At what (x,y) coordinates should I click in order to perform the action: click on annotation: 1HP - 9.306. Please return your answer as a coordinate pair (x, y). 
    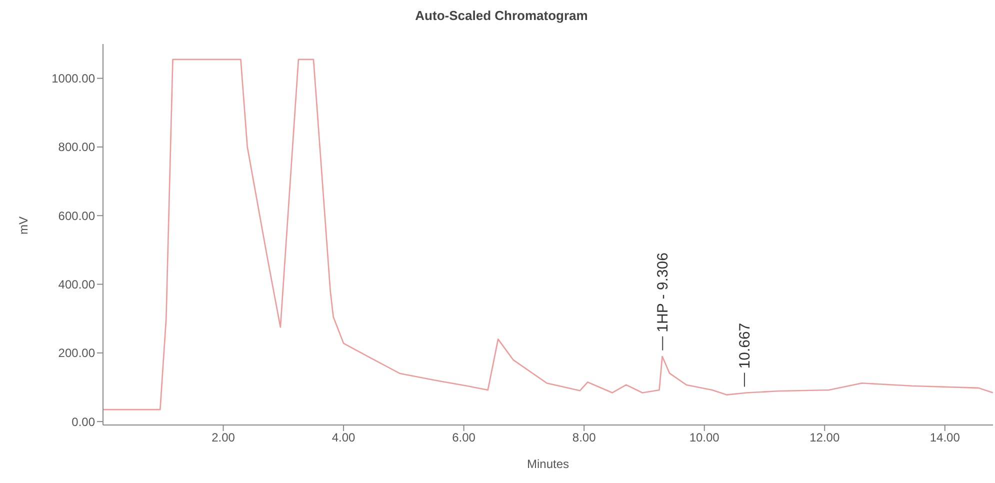
    Looking at the image, I should click on (663, 292).